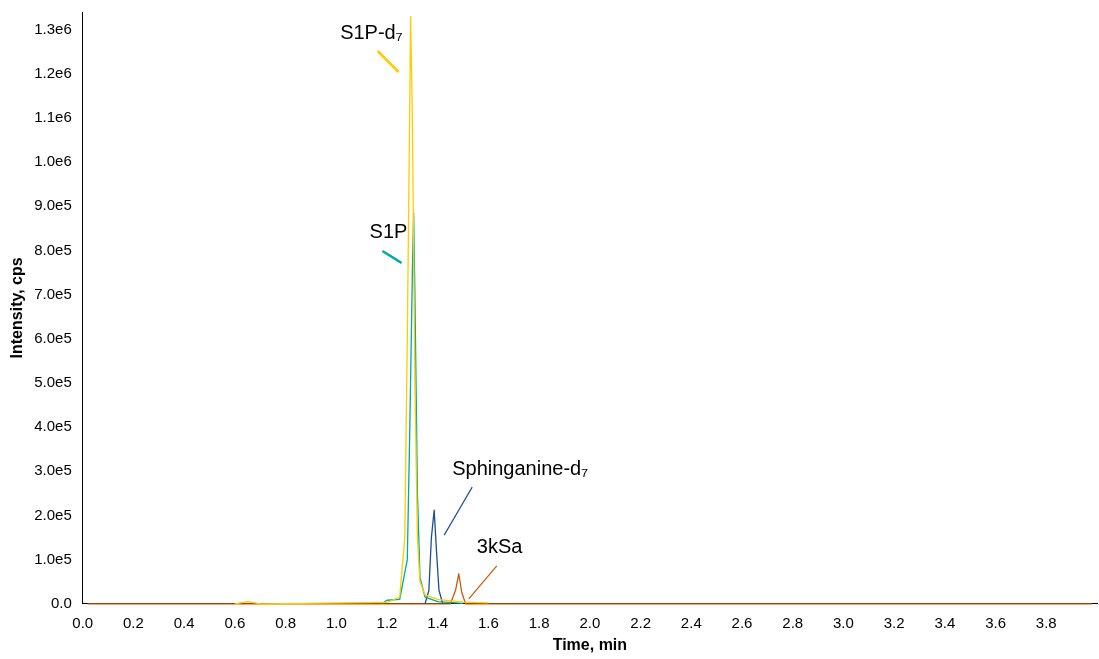 The image size is (1099, 659). What do you see at coordinates (488, 622) in the screenshot?
I see `x-tick-label: 1.6` at bounding box center [488, 622].